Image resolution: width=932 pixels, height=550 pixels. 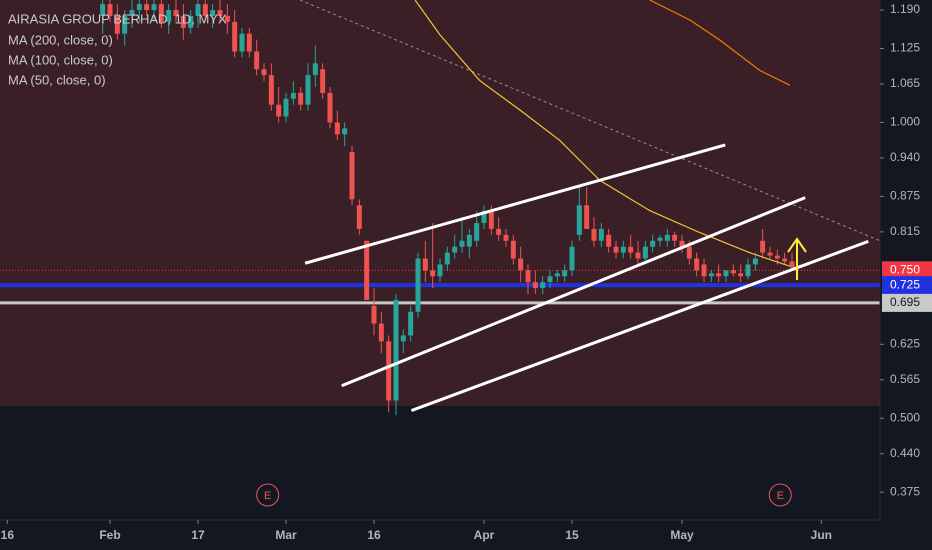 What do you see at coordinates (905, 379) in the screenshot?
I see `y-tick-label: 0.565` at bounding box center [905, 379].